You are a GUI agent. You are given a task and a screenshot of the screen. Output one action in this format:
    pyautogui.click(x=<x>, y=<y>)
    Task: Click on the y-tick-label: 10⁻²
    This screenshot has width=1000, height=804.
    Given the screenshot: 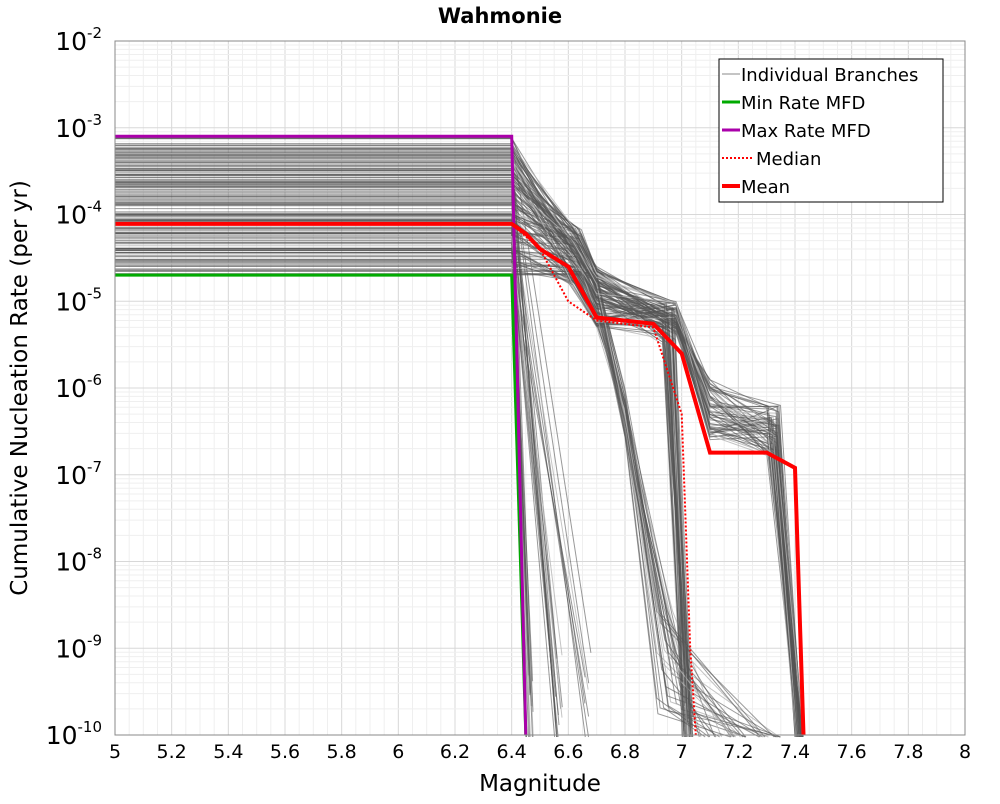 What is the action you would take?
    pyautogui.click(x=78, y=40)
    